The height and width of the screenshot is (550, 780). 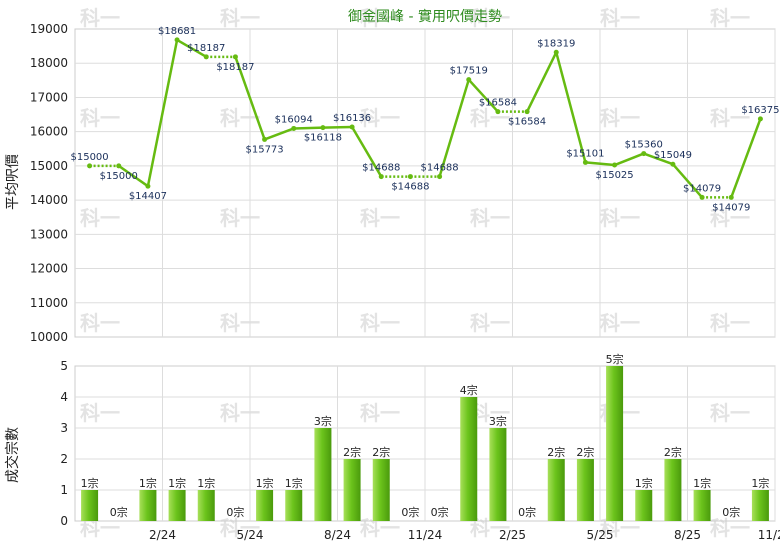 What do you see at coordinates (702, 188) in the screenshot?
I see `price-data-label: $14079` at bounding box center [702, 188].